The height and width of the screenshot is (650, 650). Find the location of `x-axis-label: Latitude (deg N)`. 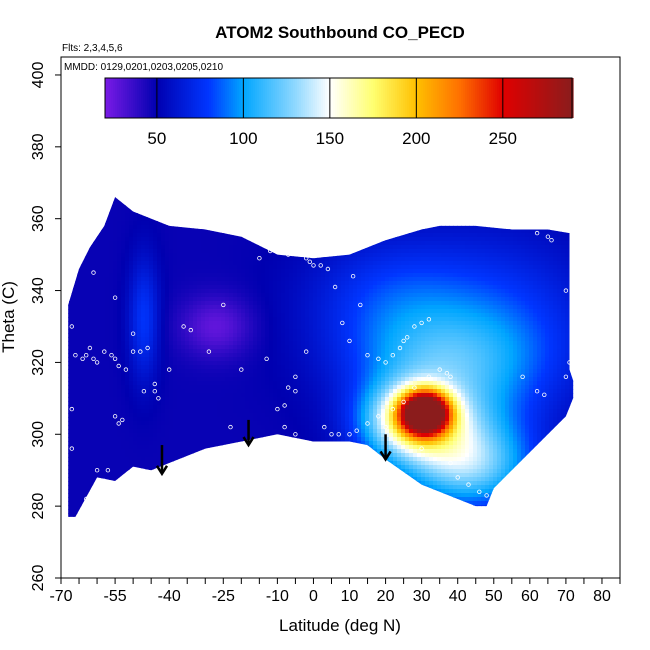

x-axis-label: Latitude (deg N) is located at coordinates (340, 625).